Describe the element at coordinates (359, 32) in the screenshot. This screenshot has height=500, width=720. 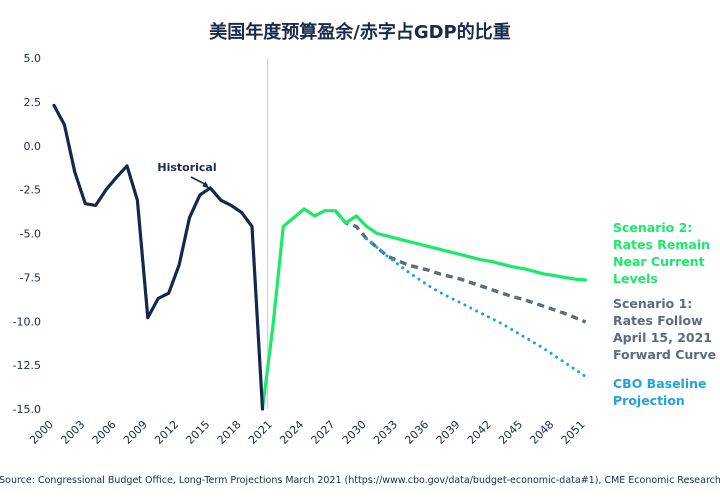
I see `chart-title: 美国年度预算盈余/赤字占GDP的比重` at that location.